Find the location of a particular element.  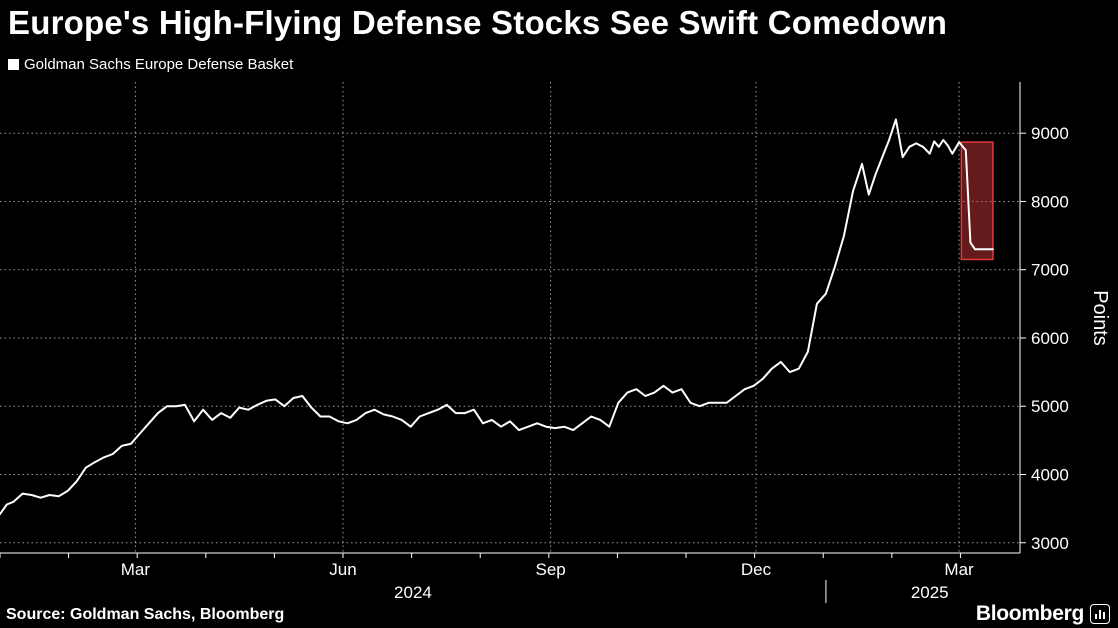

y-tick-label: 5000 is located at coordinates (1050, 406).